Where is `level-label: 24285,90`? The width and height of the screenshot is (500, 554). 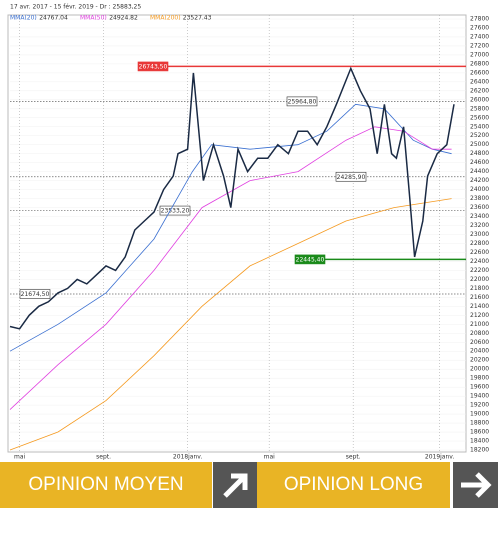 level-label: 24285,90 is located at coordinates (351, 177).